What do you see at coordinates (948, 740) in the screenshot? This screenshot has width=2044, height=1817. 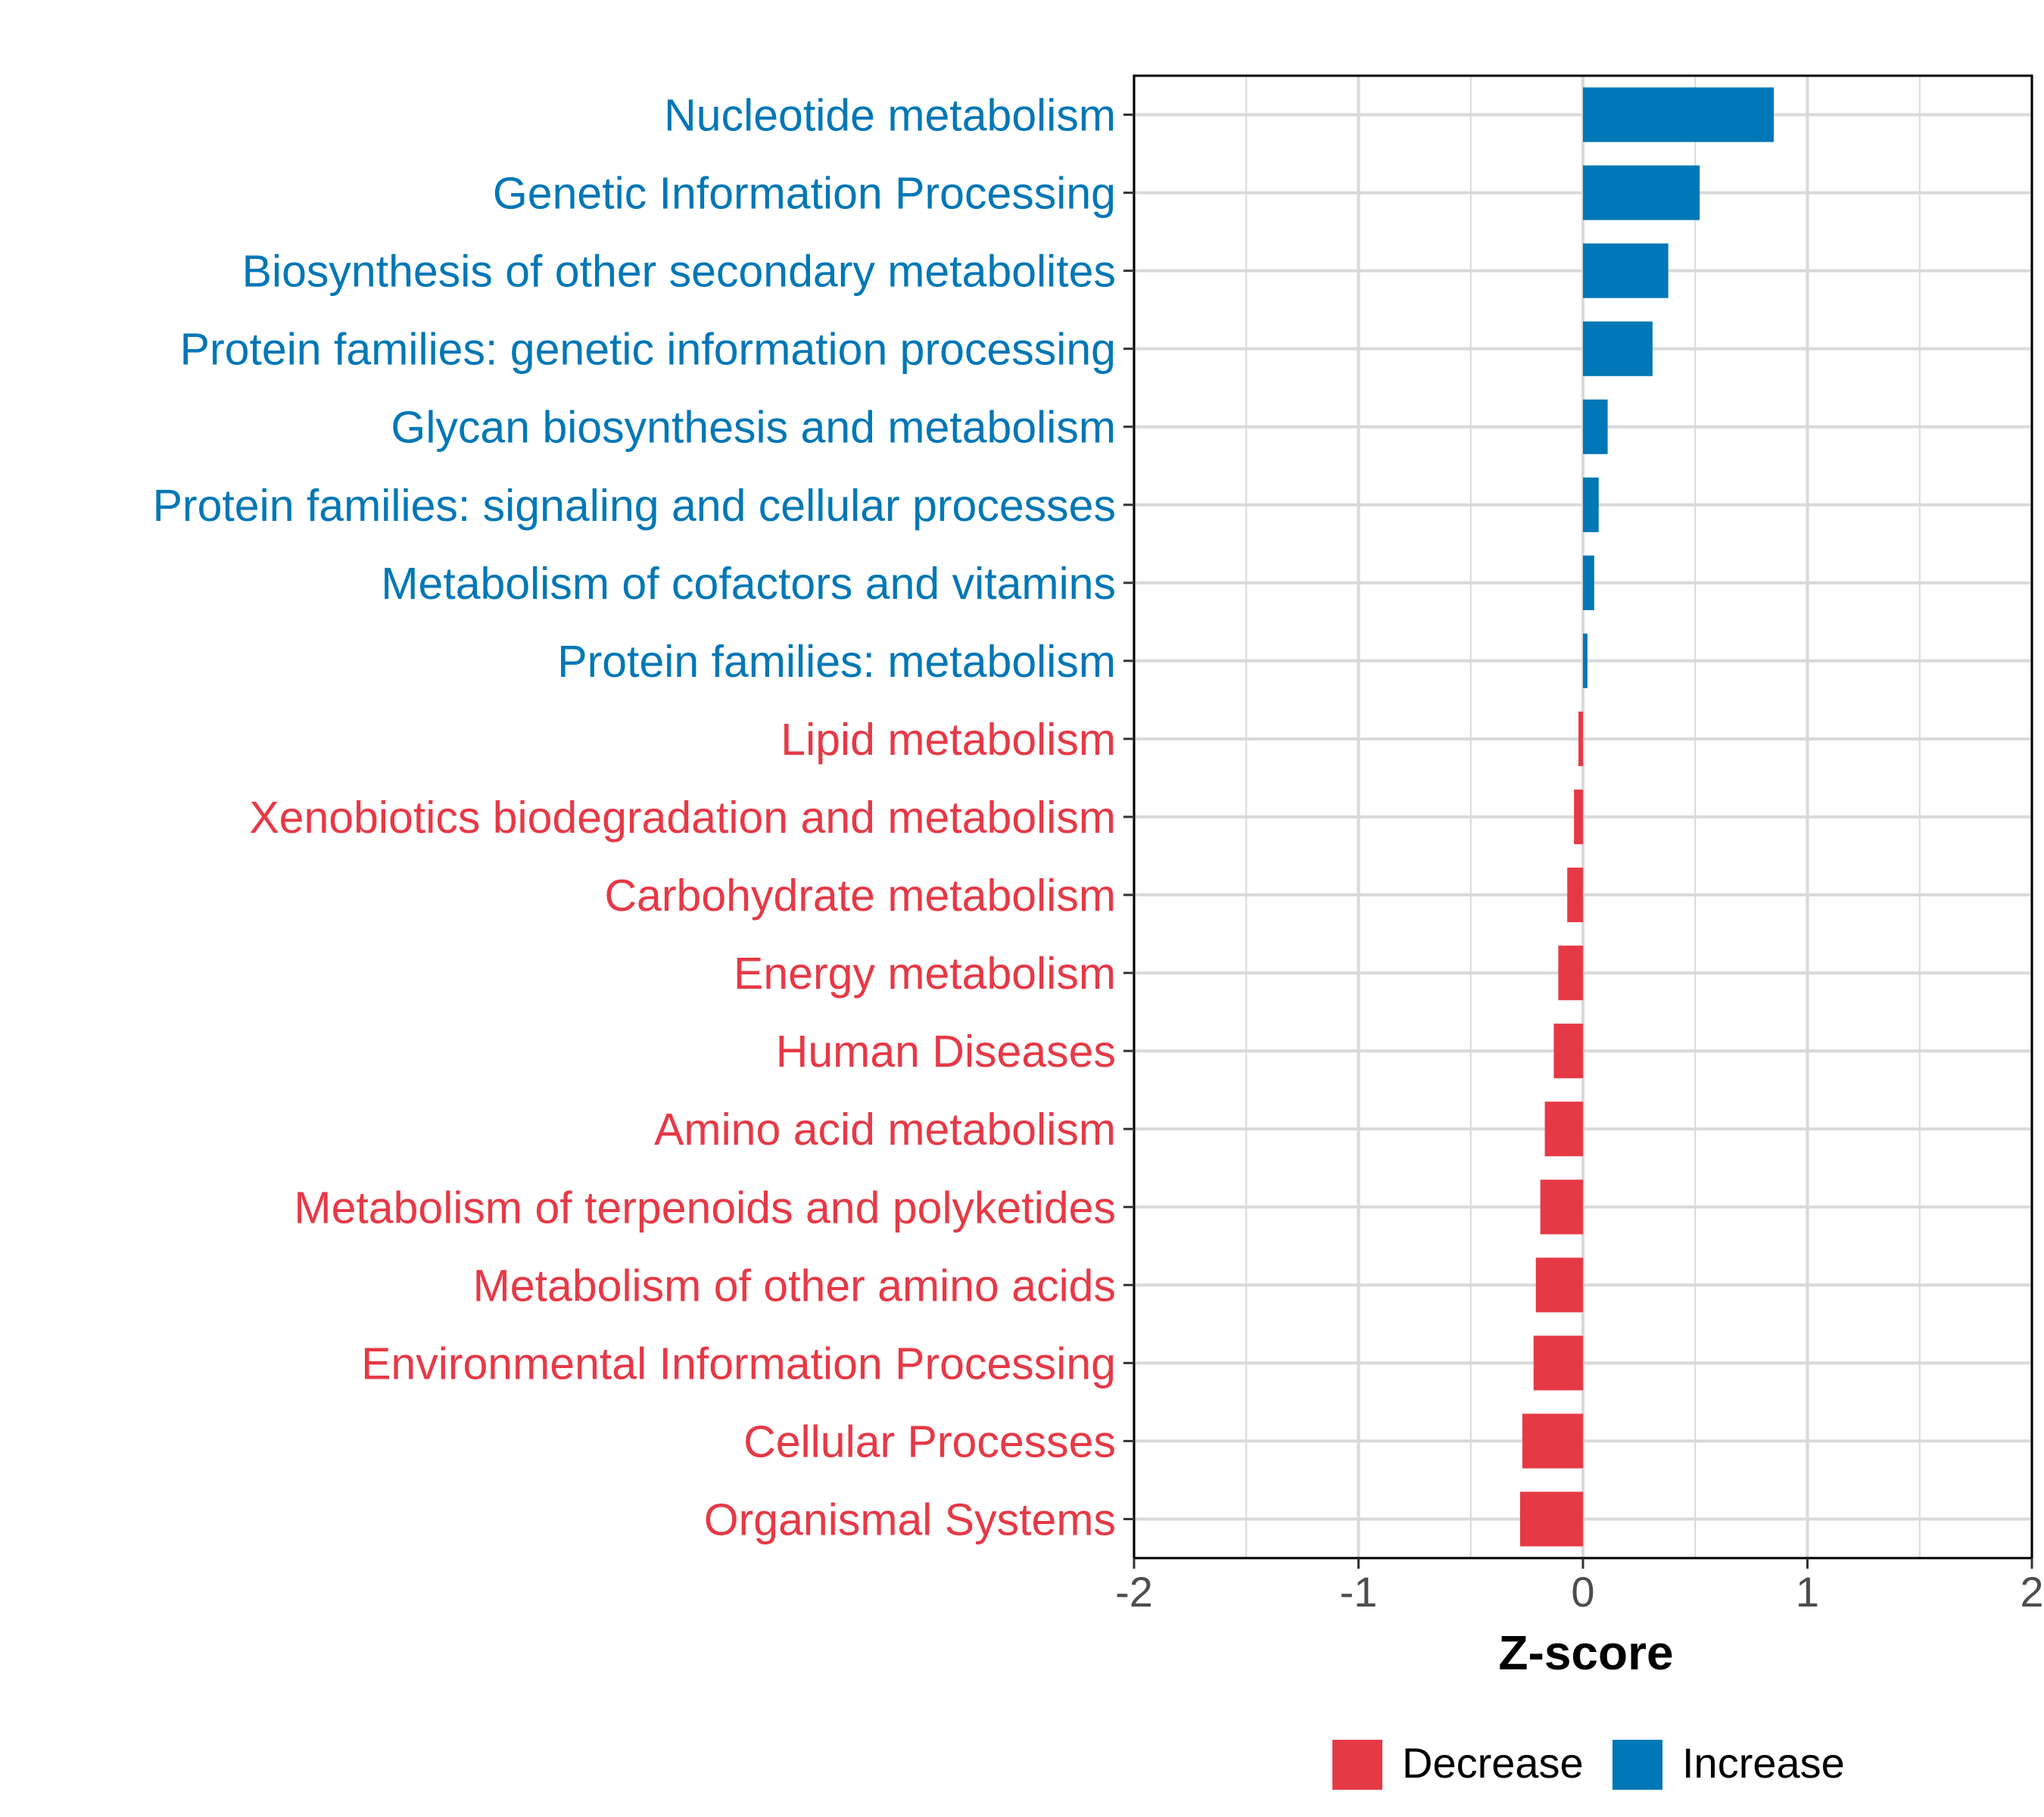 I see `y-tick-label: Lipid metabolism` at bounding box center [948, 740].